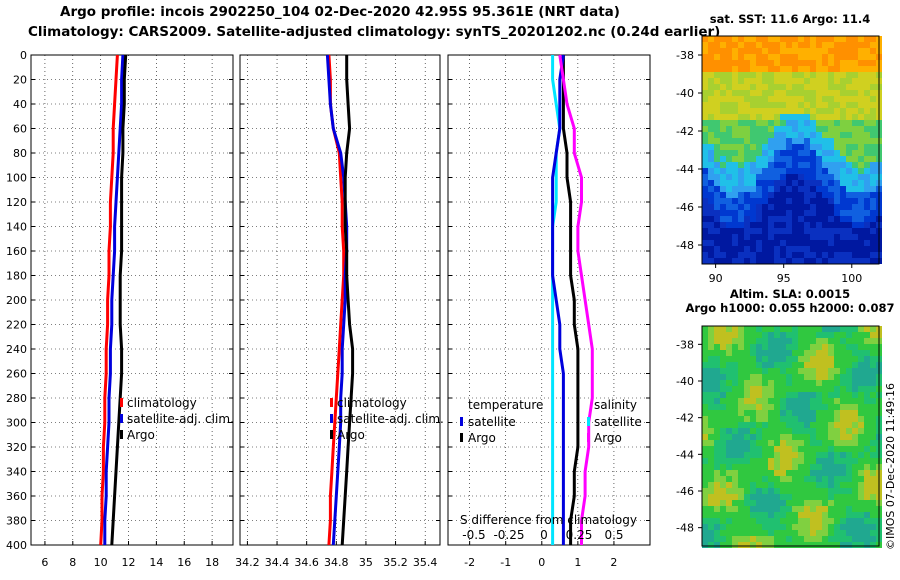  I want to click on panel-1-xtick-label: 8, so click(72, 562).